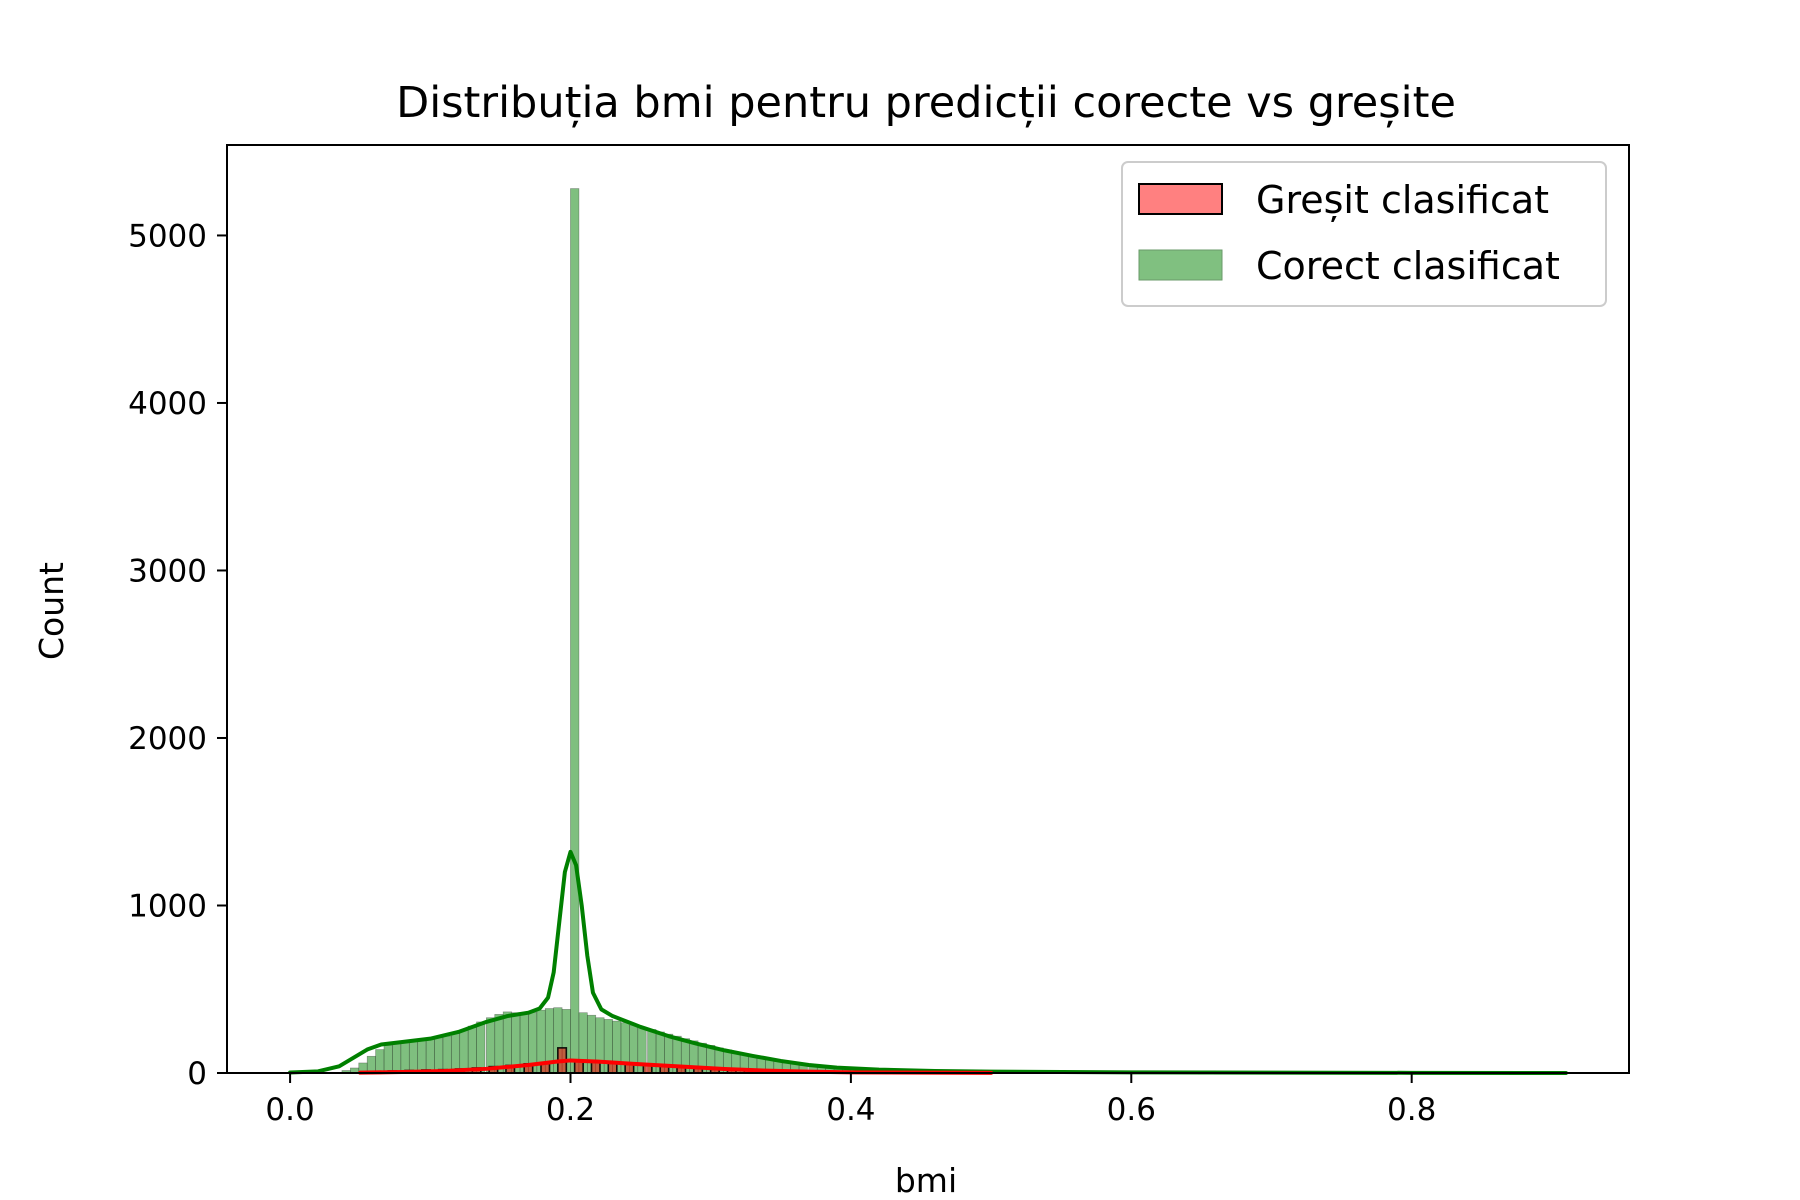 This screenshot has height=1200, width=1800. I want to click on y-tick-label-5: 5000, so click(167, 236).